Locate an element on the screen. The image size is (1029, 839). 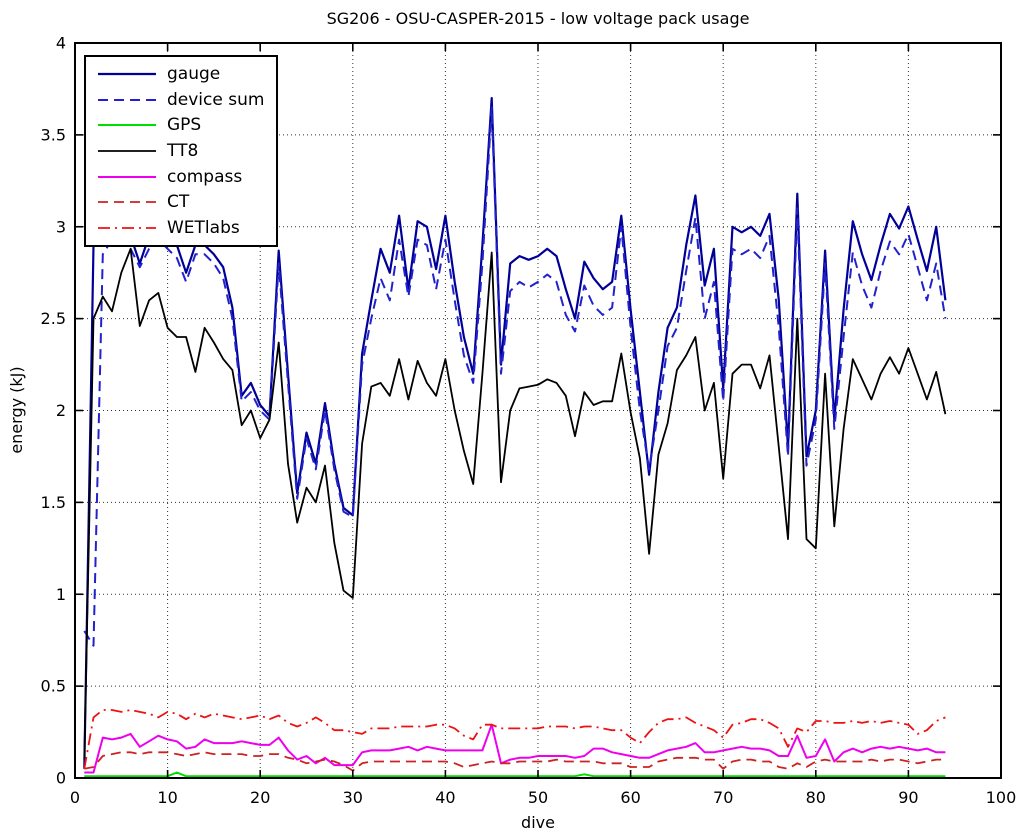
legend-label: TT8 is located at coordinates (183, 150).